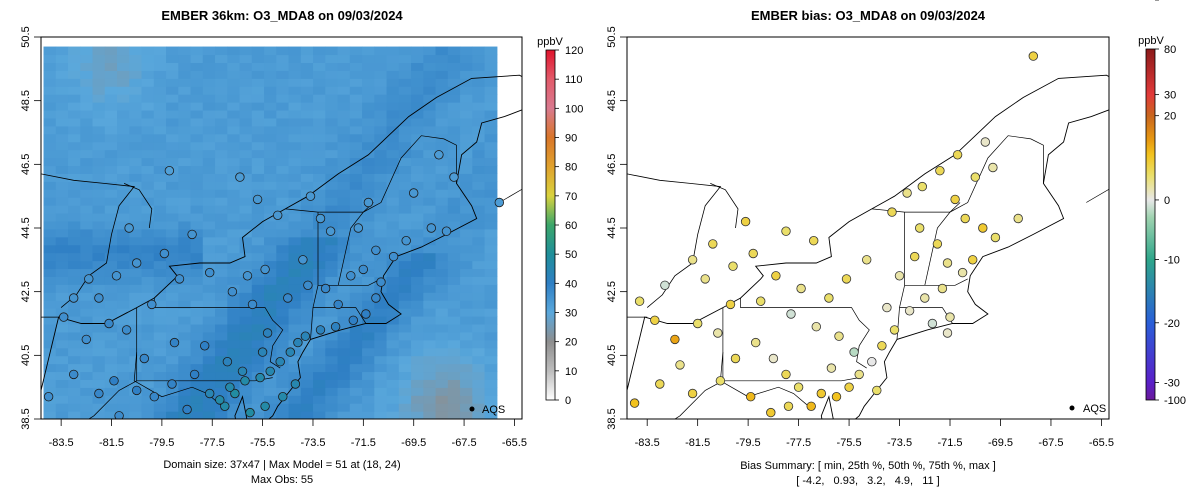 This screenshot has height=502, width=1200. What do you see at coordinates (571, 139) in the screenshot?
I see `colorbar-tick-label: 90` at bounding box center [571, 139].